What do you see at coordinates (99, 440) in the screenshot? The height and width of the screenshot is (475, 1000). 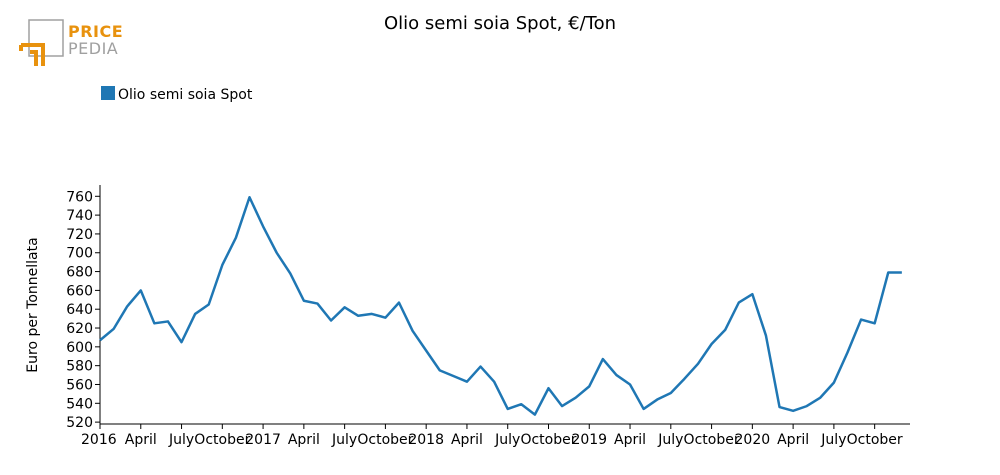 I see `x-tick-label: 2016` at bounding box center [99, 440].